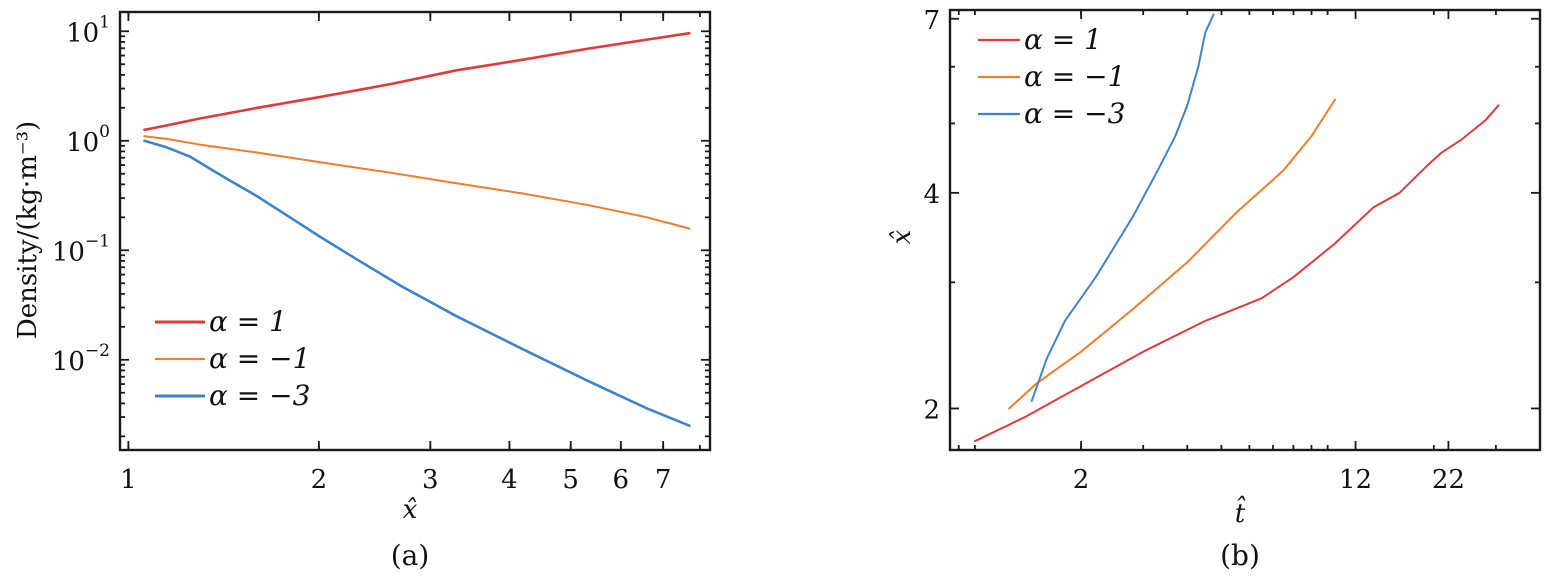 The image size is (1550, 582). Describe the element at coordinates (410, 510) in the screenshot. I see `panel-a-x-axis-label: x̂` at that location.